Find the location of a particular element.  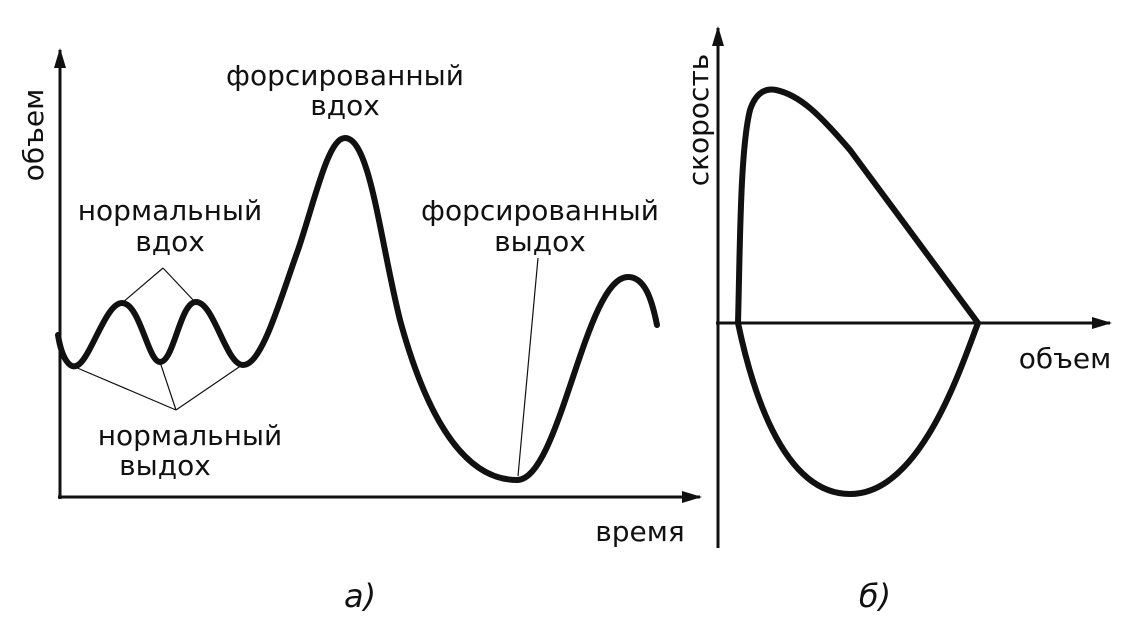

x-axis-label: объем is located at coordinates (1065, 358).